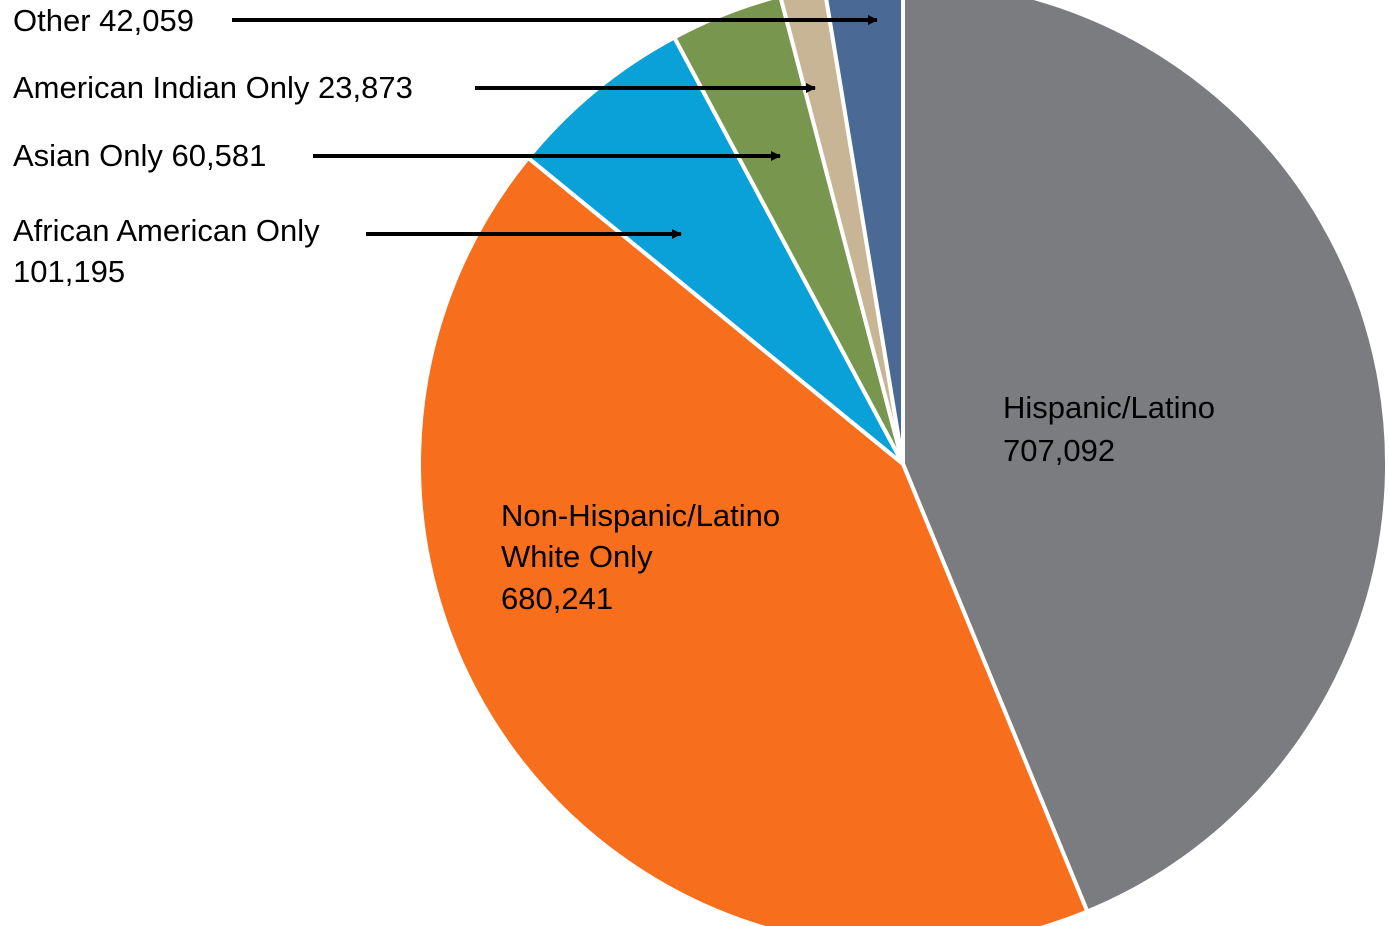  Describe the element at coordinates (52, 20) in the screenshot. I see `label-other-name: Other` at that location.